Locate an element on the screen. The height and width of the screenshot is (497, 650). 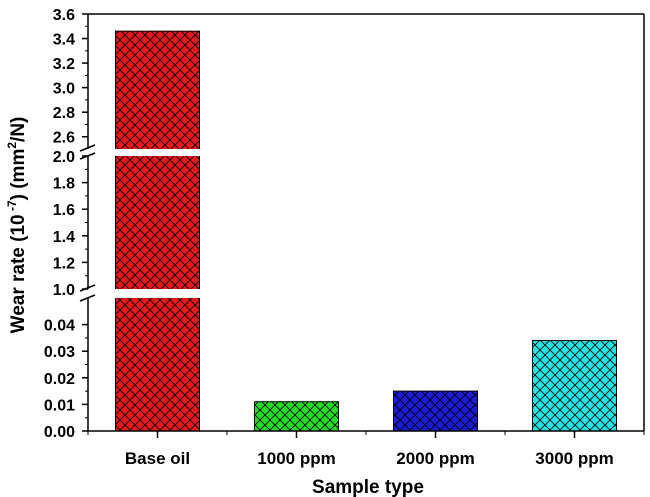
y-axis-title-exponent: -7 is located at coordinates (12, 207).